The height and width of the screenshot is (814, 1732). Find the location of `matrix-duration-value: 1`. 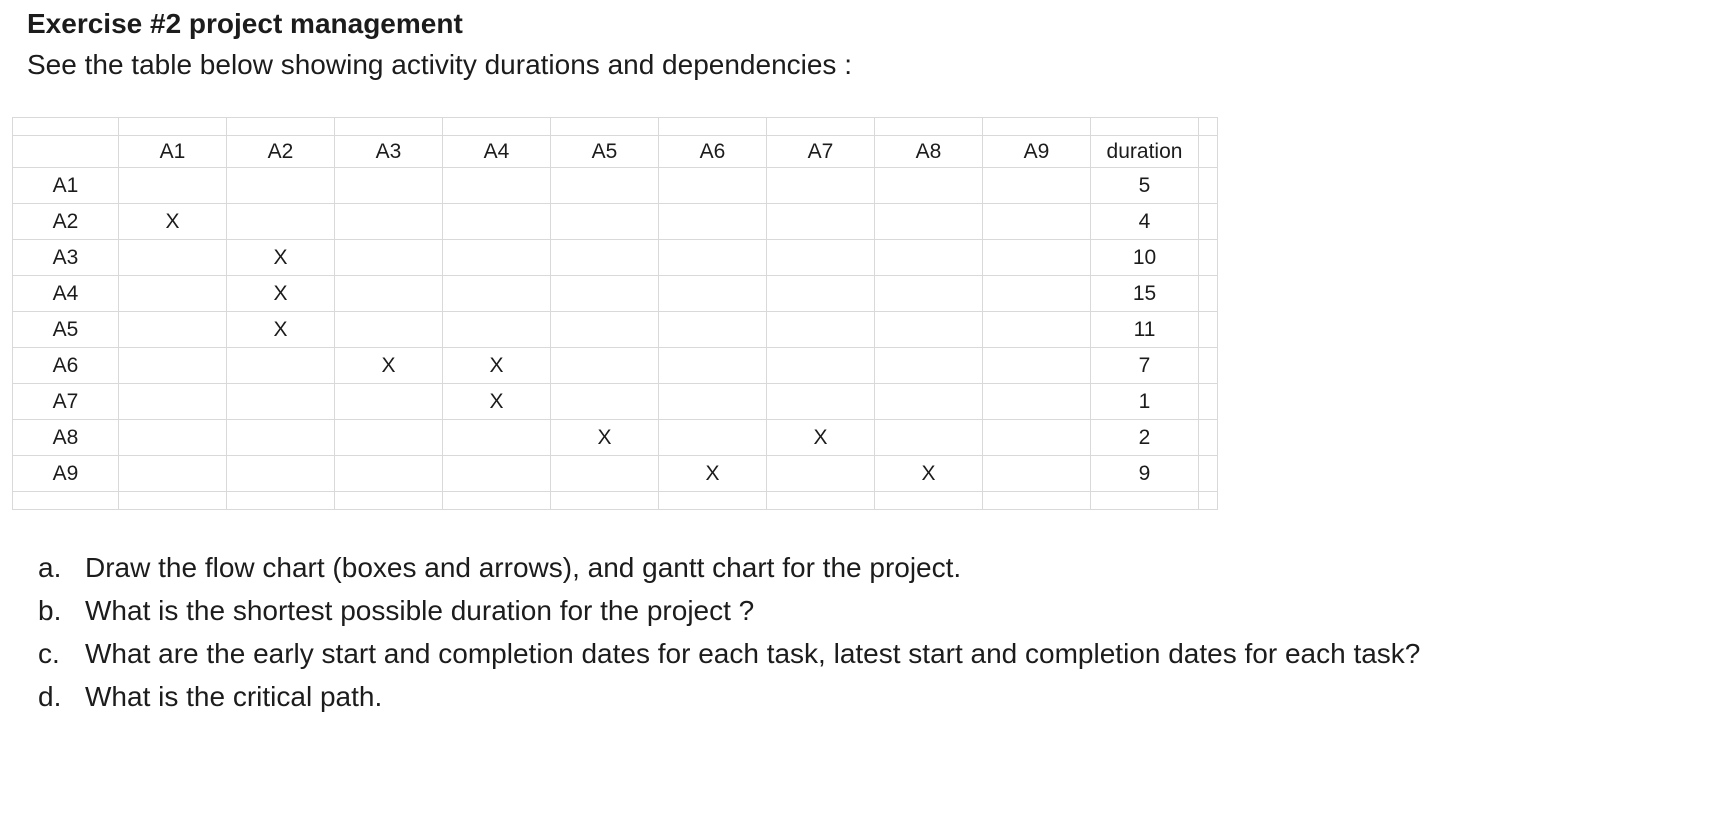

matrix-duration-value: 1 is located at coordinates (1144, 401).